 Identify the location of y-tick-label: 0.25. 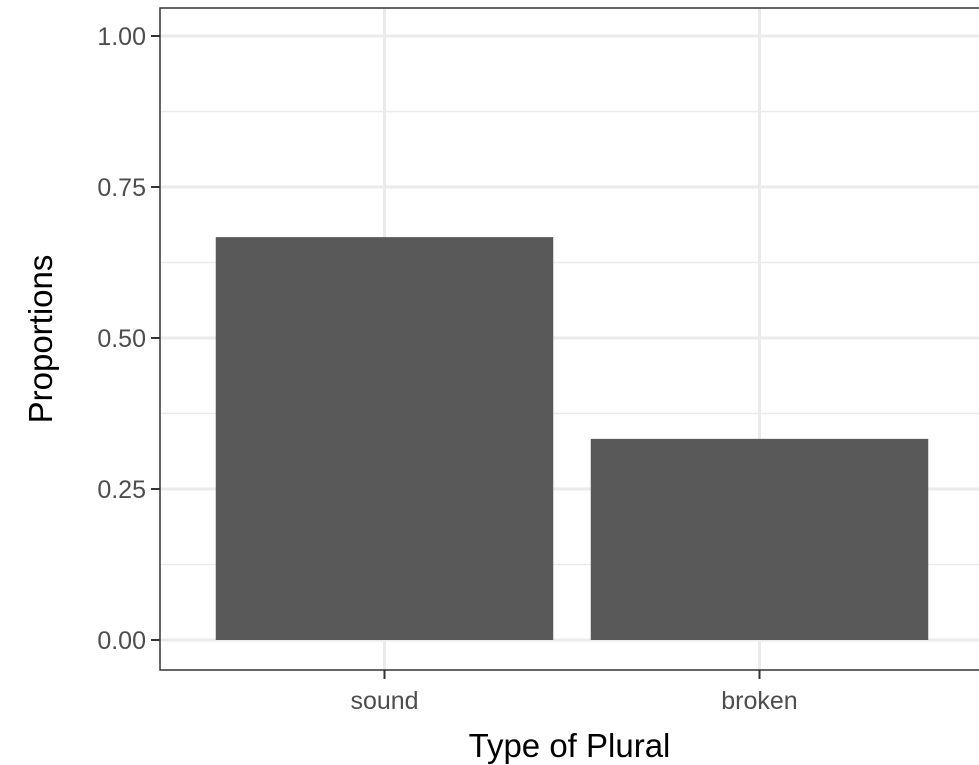
(121, 490).